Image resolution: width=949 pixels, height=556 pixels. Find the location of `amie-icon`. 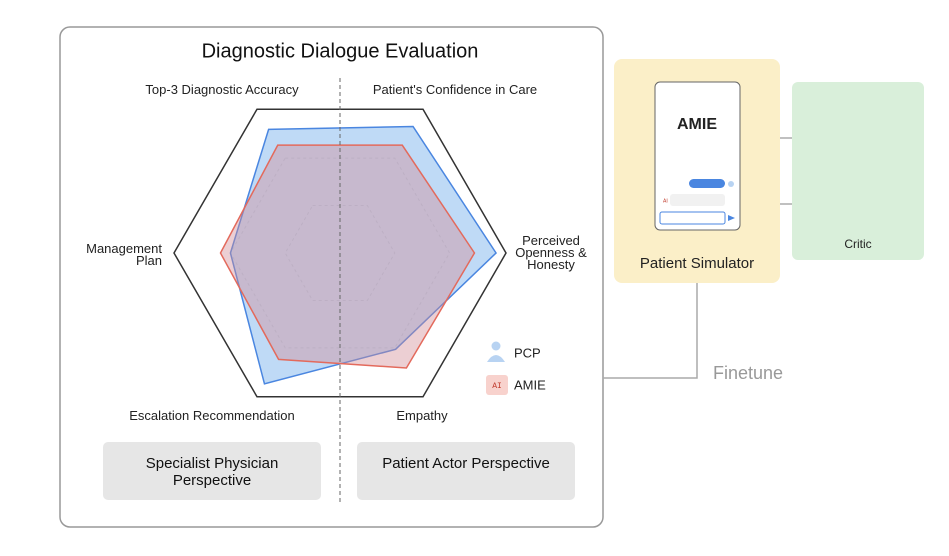

amie-icon is located at coordinates (497, 385).